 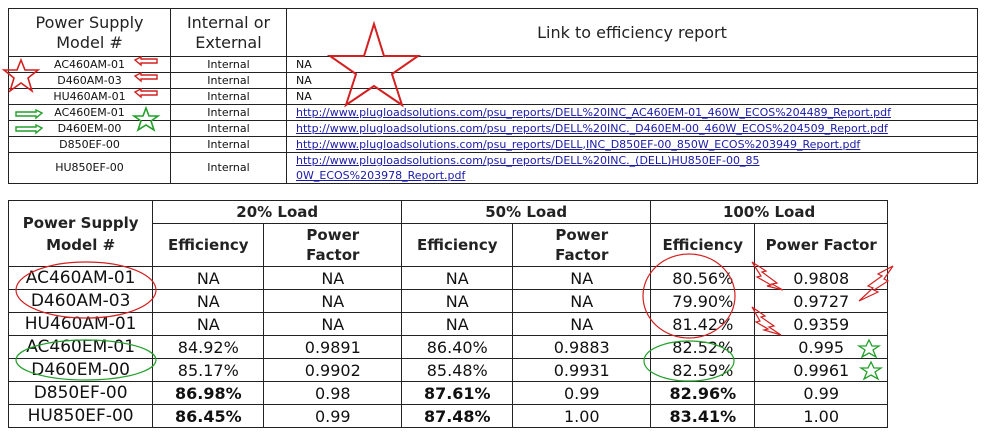 I want to click on efficiency-20-cell: 85.17%, so click(x=208, y=370).